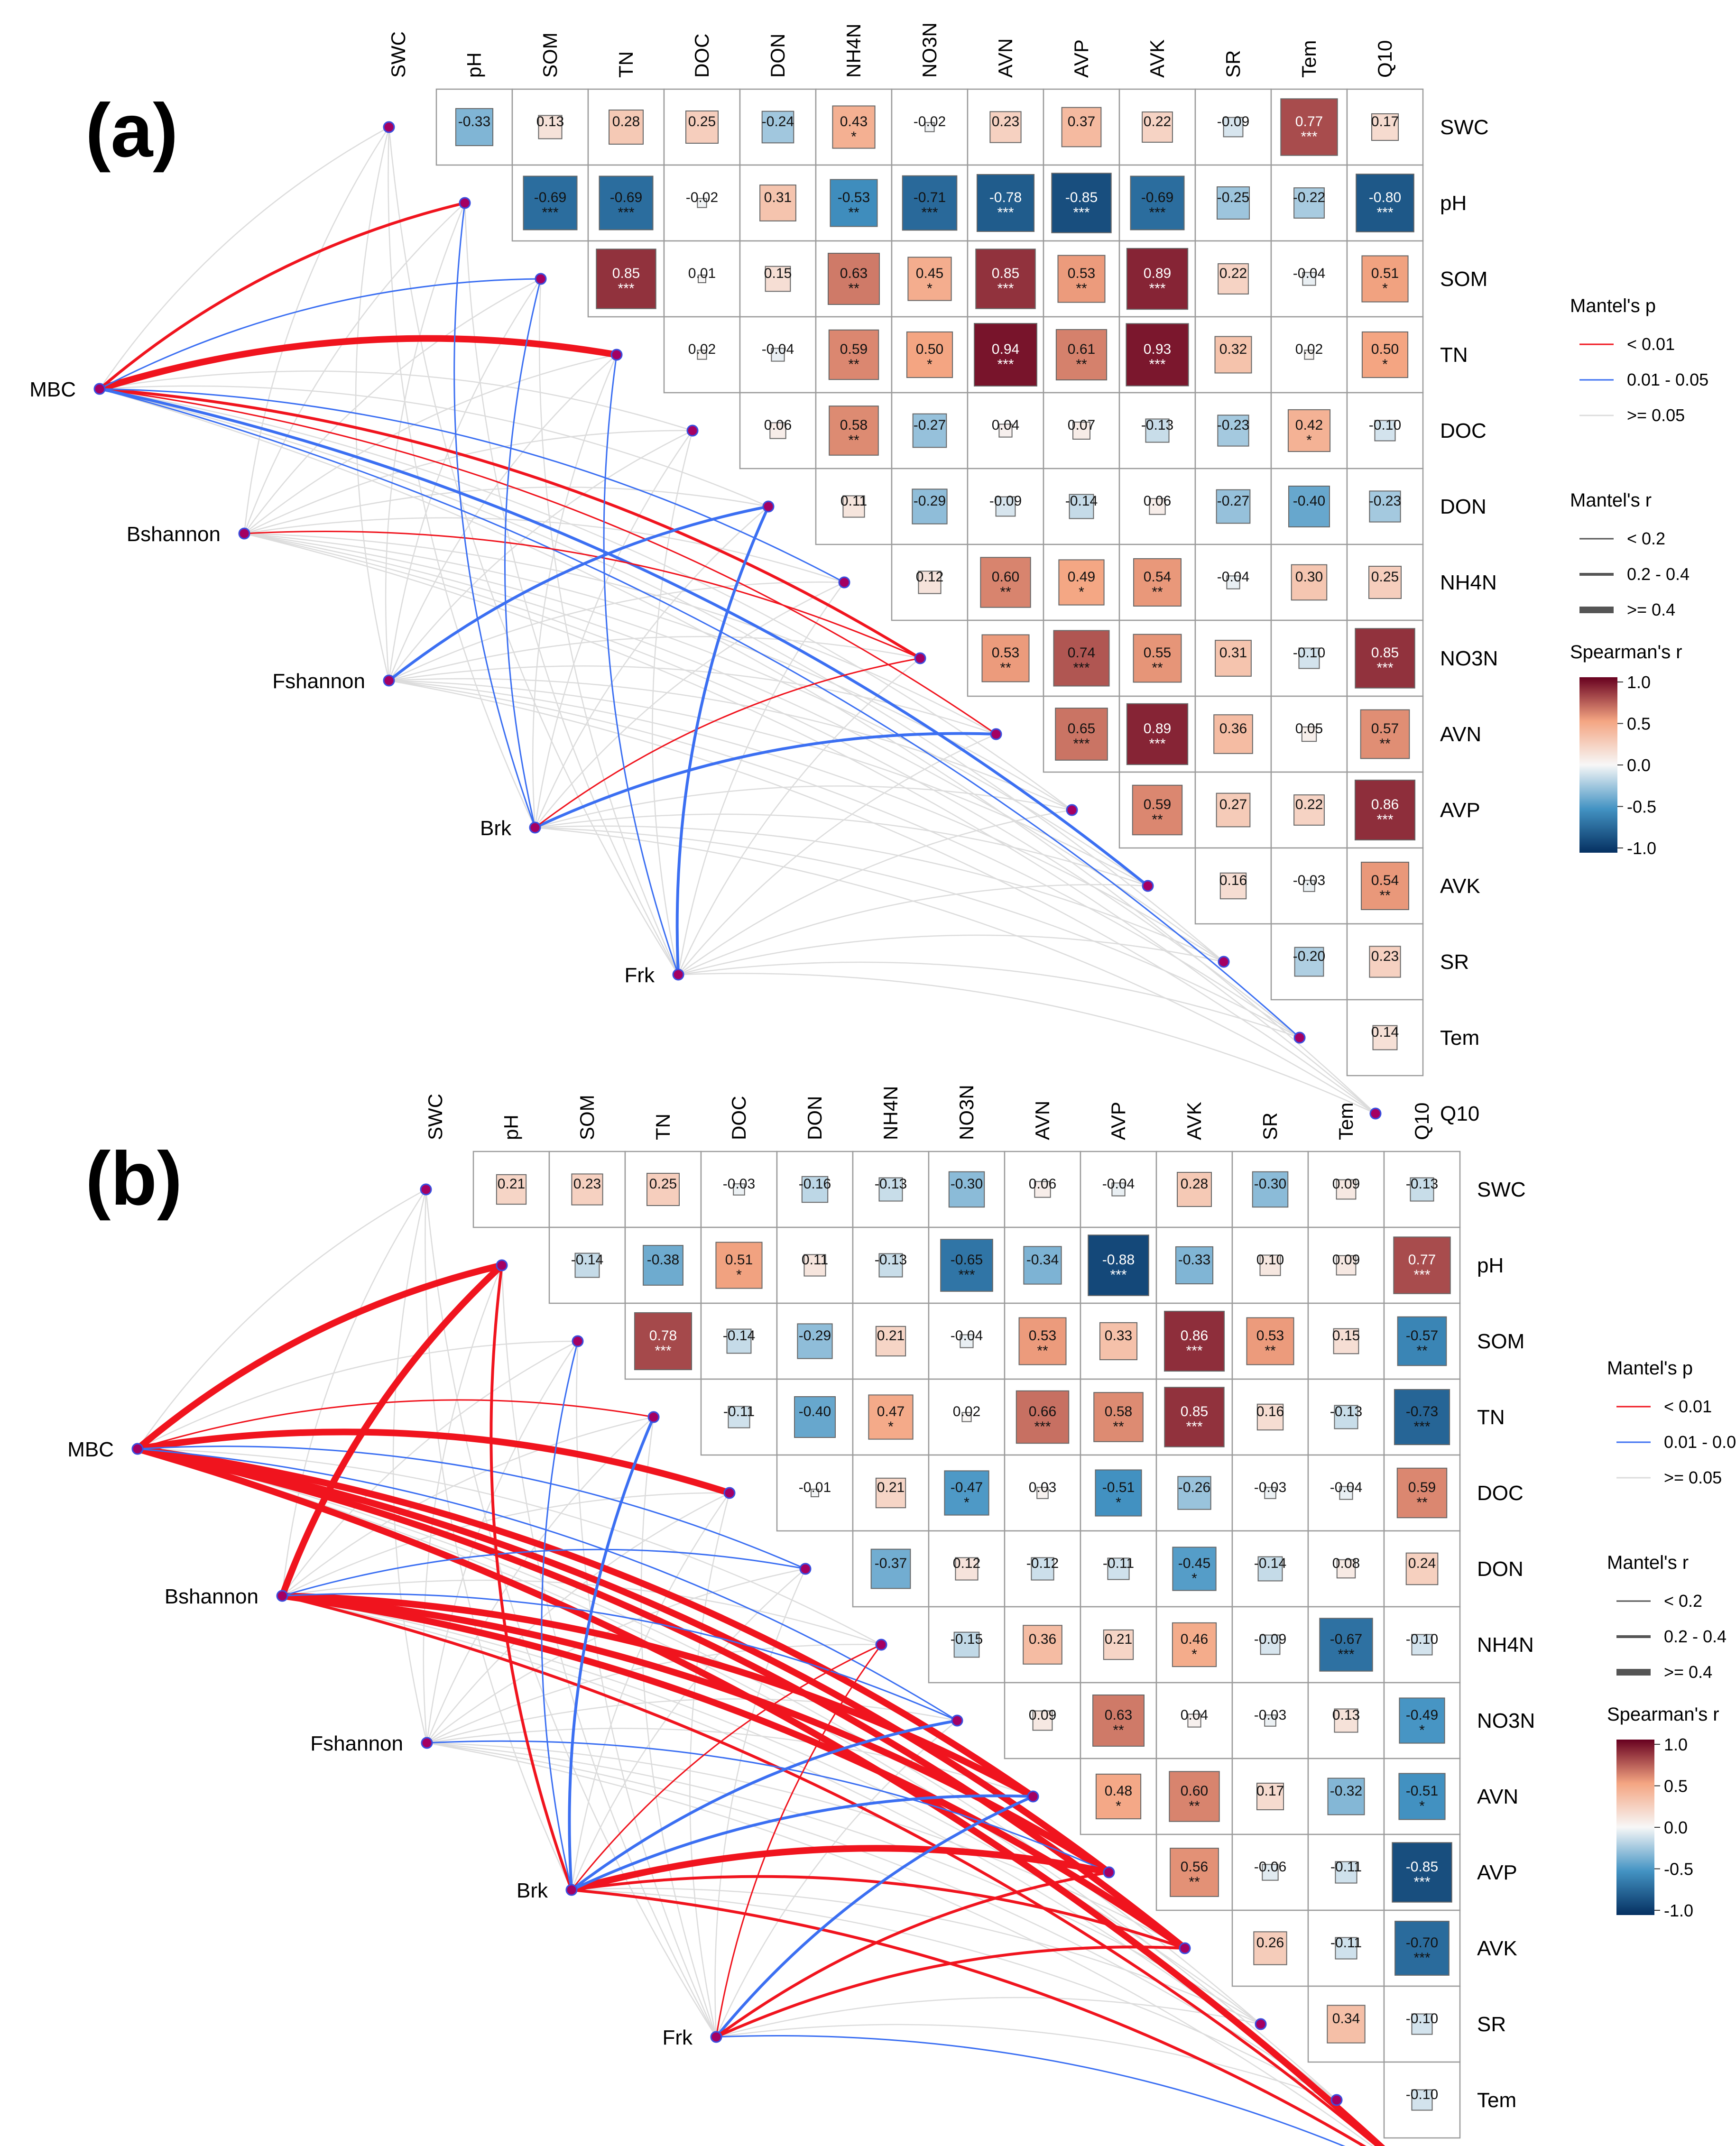 This screenshot has height=2146, width=1736. Describe the element at coordinates (1346, 1569) in the screenshot. I see `corr-tile-don-tem` at that location.